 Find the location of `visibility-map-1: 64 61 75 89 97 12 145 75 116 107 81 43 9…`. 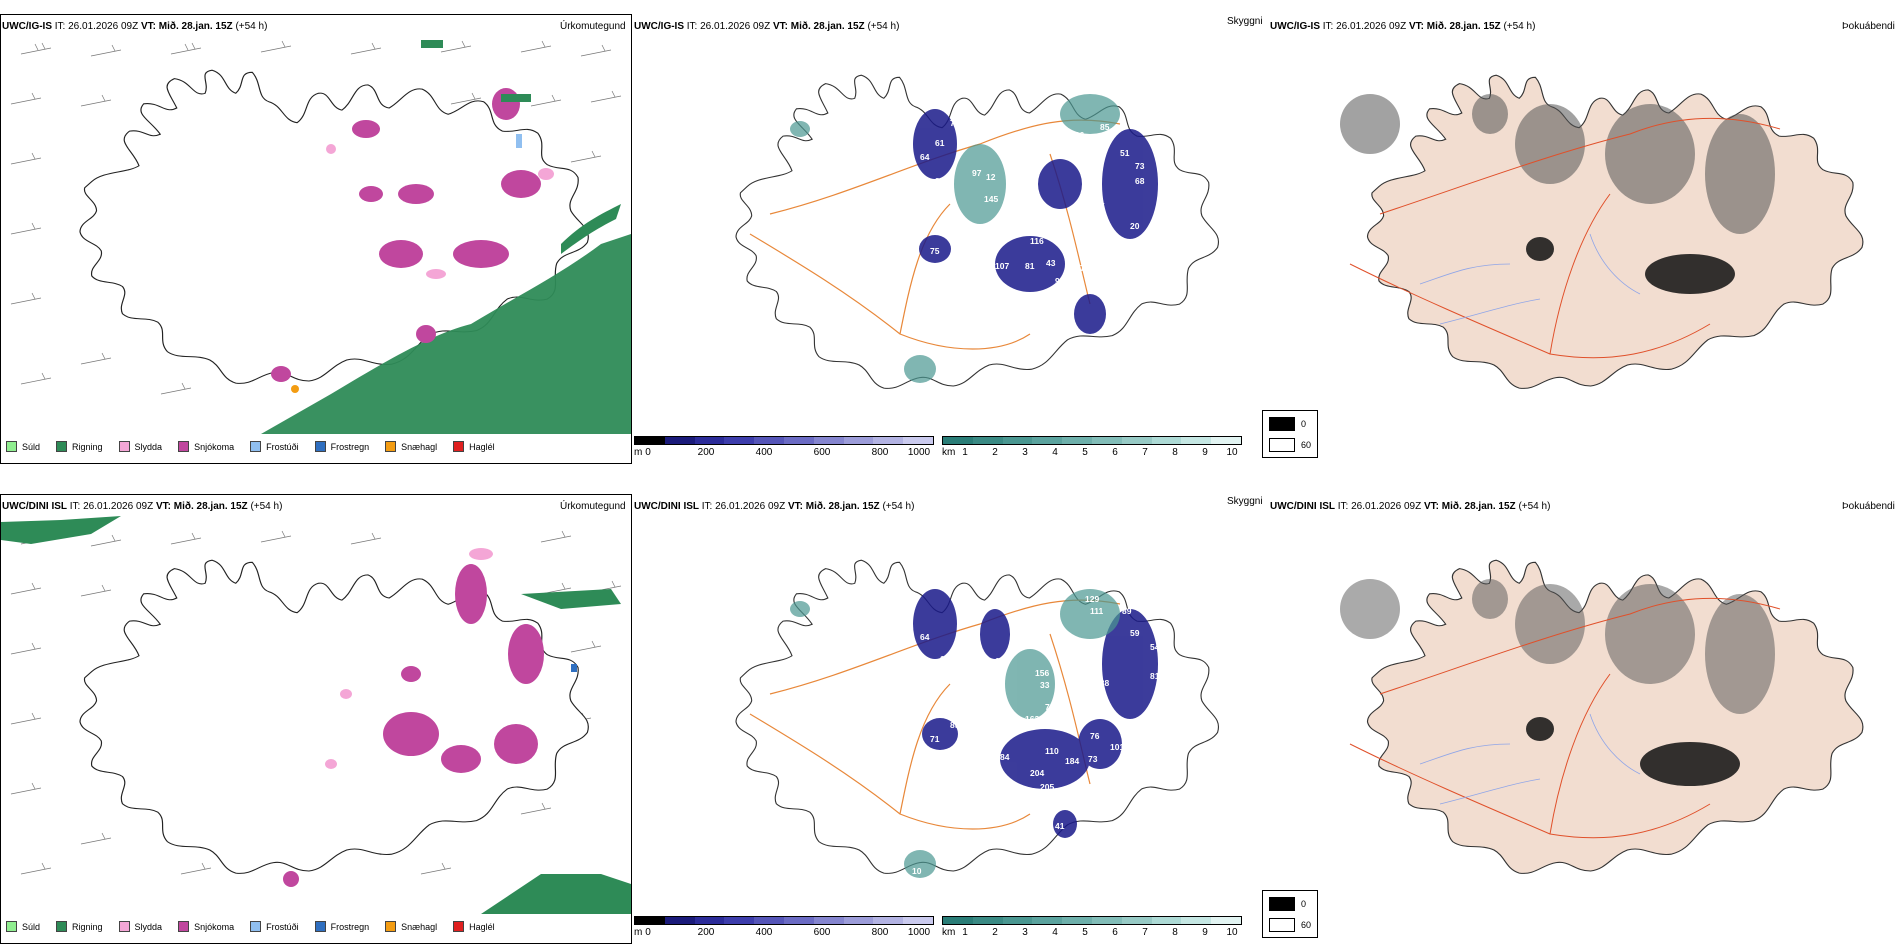

visibility-map-1: 64 61 75 89 97 12 145 75 116 107 81 43 9… is located at coordinates (977, 232).